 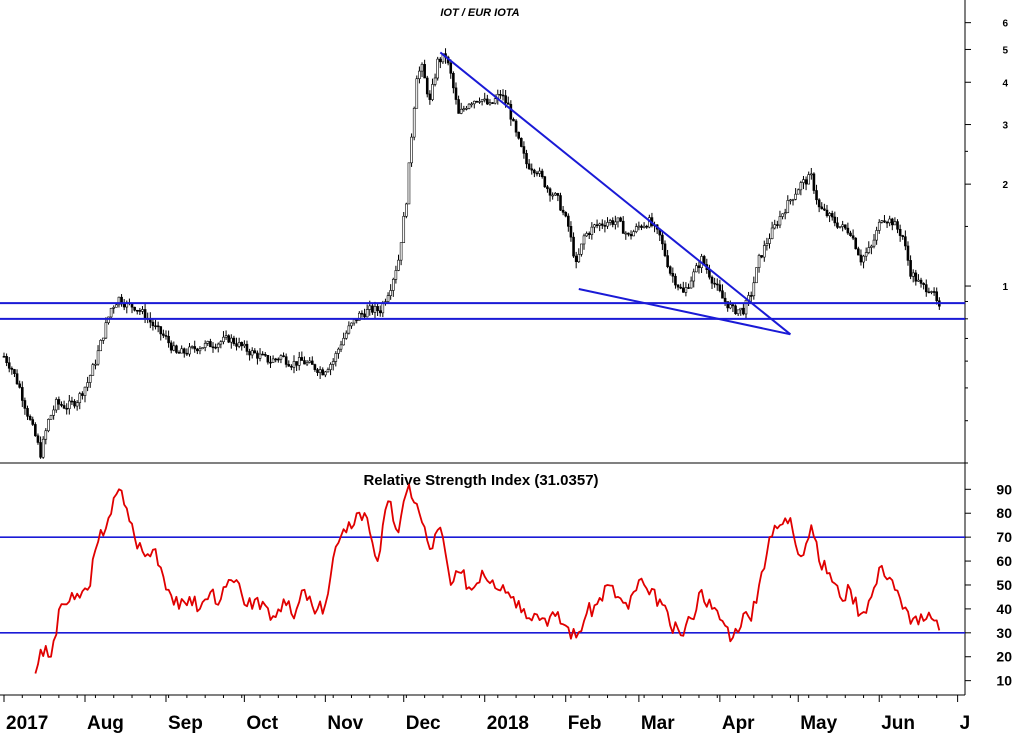 I want to click on x-tick-label: Nov, so click(x=345, y=723).